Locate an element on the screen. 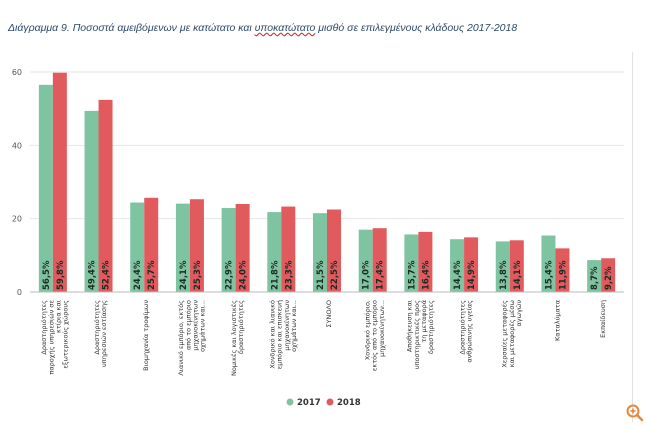 The image size is (650, 426). category-label-line: εμπόριο και επισκευή is located at coordinates (280, 334).